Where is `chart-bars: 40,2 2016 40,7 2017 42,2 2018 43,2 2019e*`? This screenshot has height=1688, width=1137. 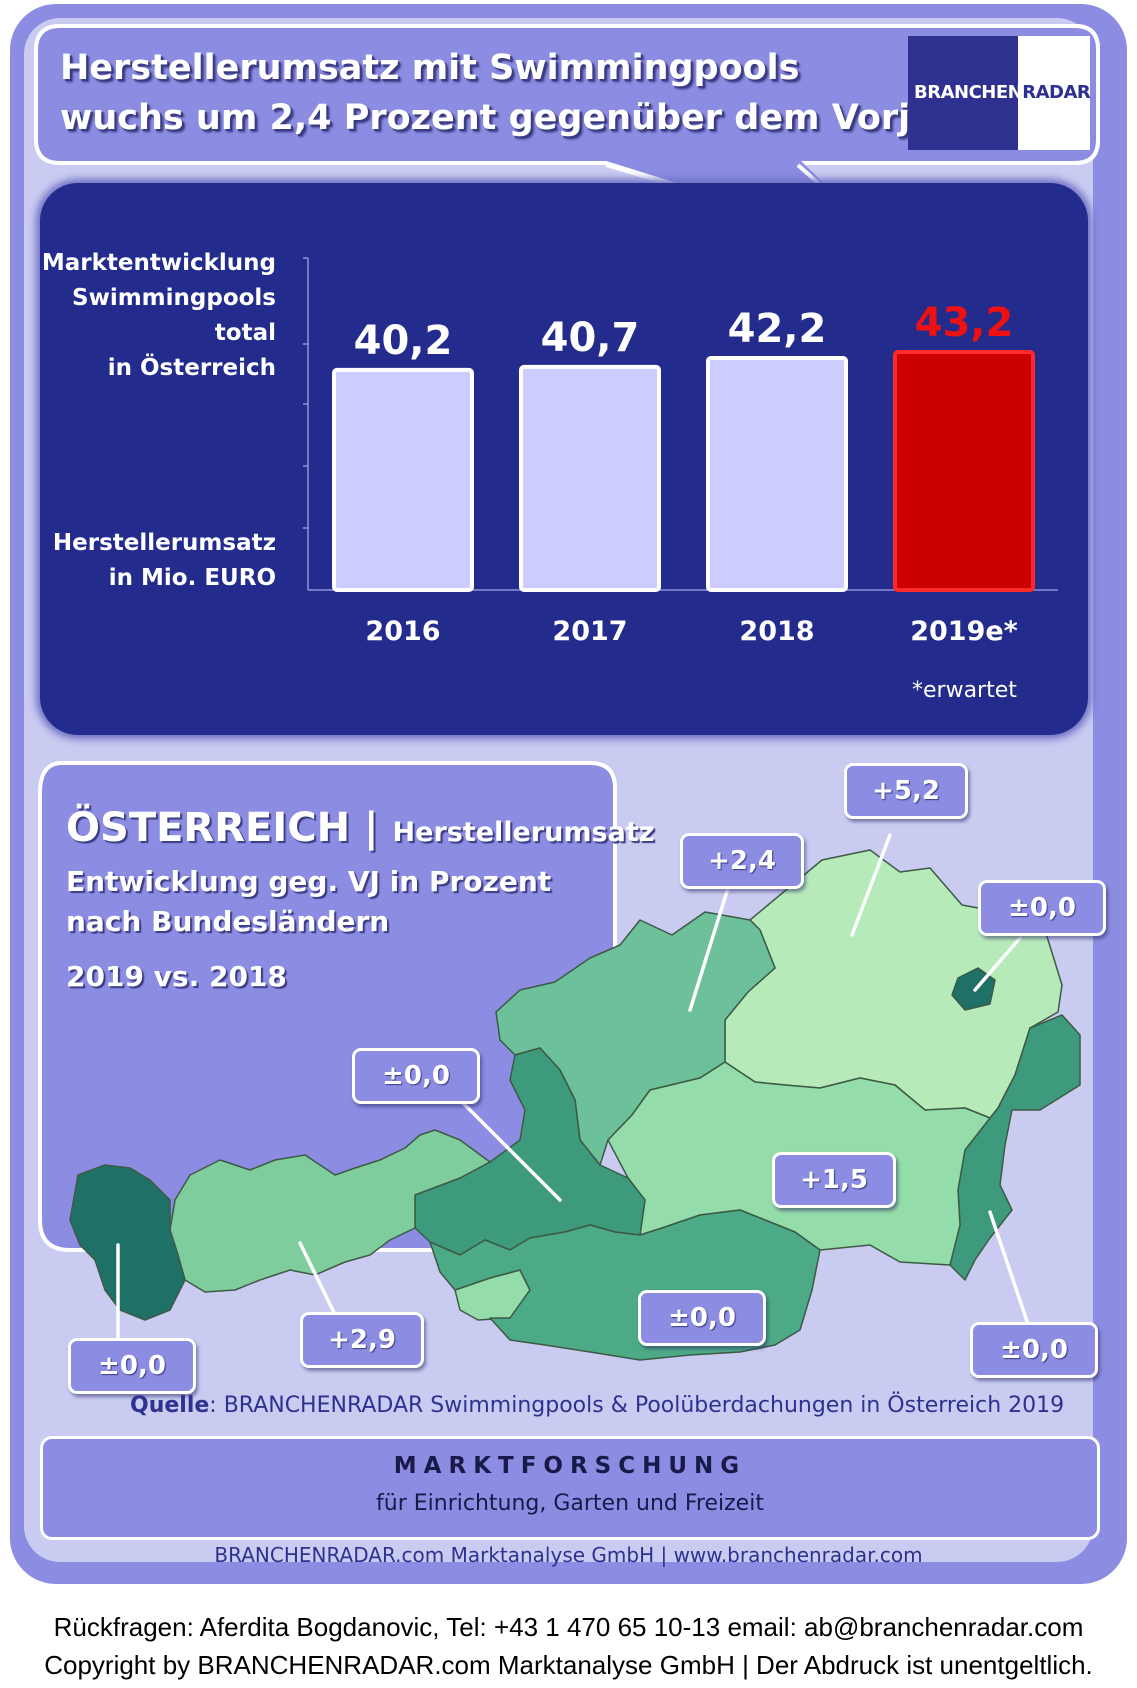 chart-bars: 40,2 2016 40,7 2017 42,2 2018 43,2 2019e* is located at coordinates (683, 473).